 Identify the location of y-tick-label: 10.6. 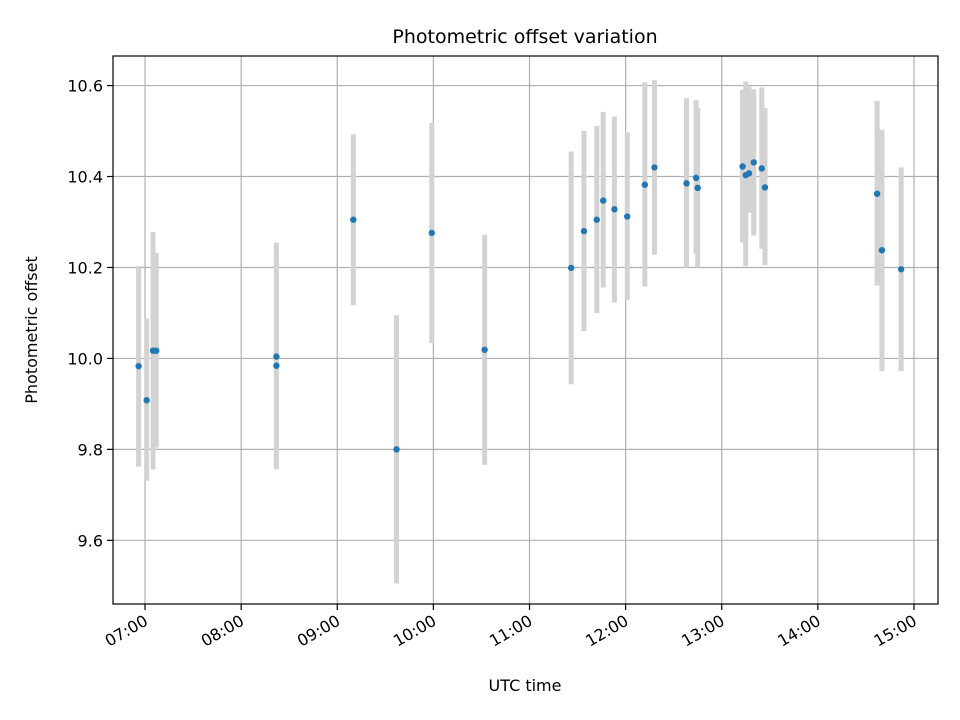
(85, 86).